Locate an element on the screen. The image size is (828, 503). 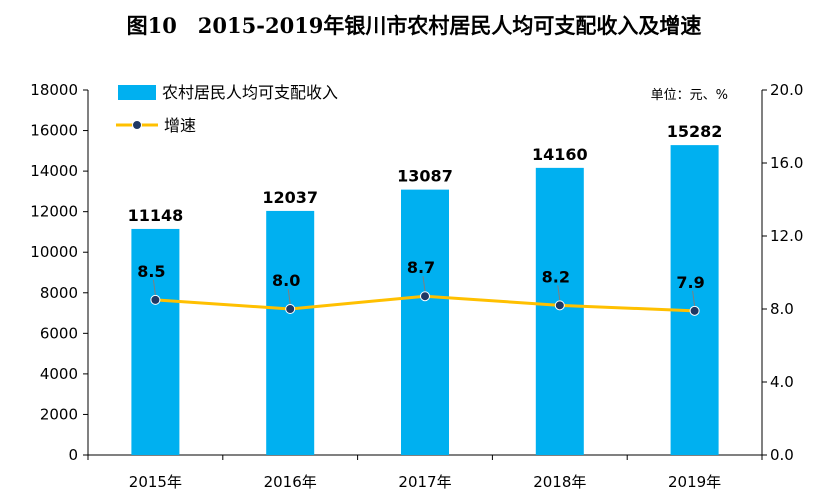
rate-series is located at coordinates (425, 303).